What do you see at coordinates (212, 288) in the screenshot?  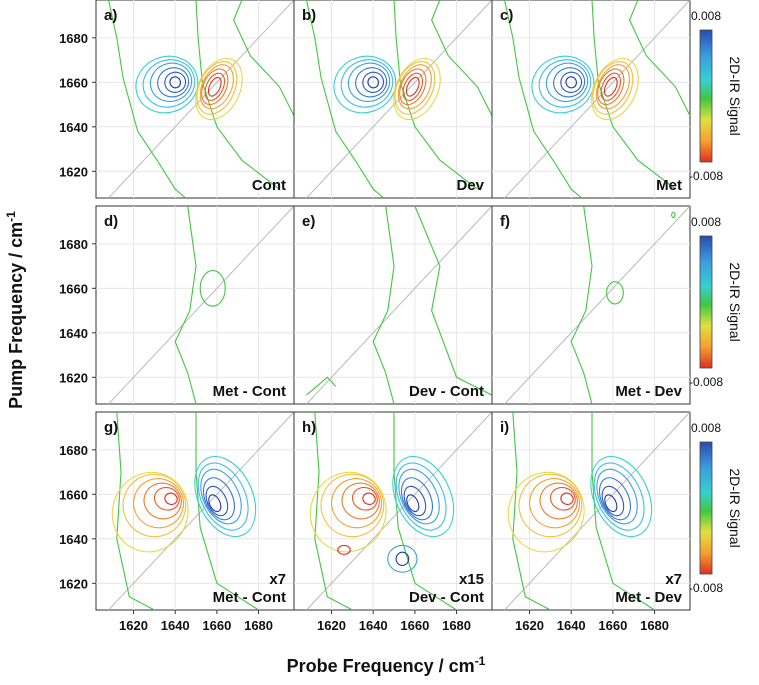 I see `small-contour` at bounding box center [212, 288].